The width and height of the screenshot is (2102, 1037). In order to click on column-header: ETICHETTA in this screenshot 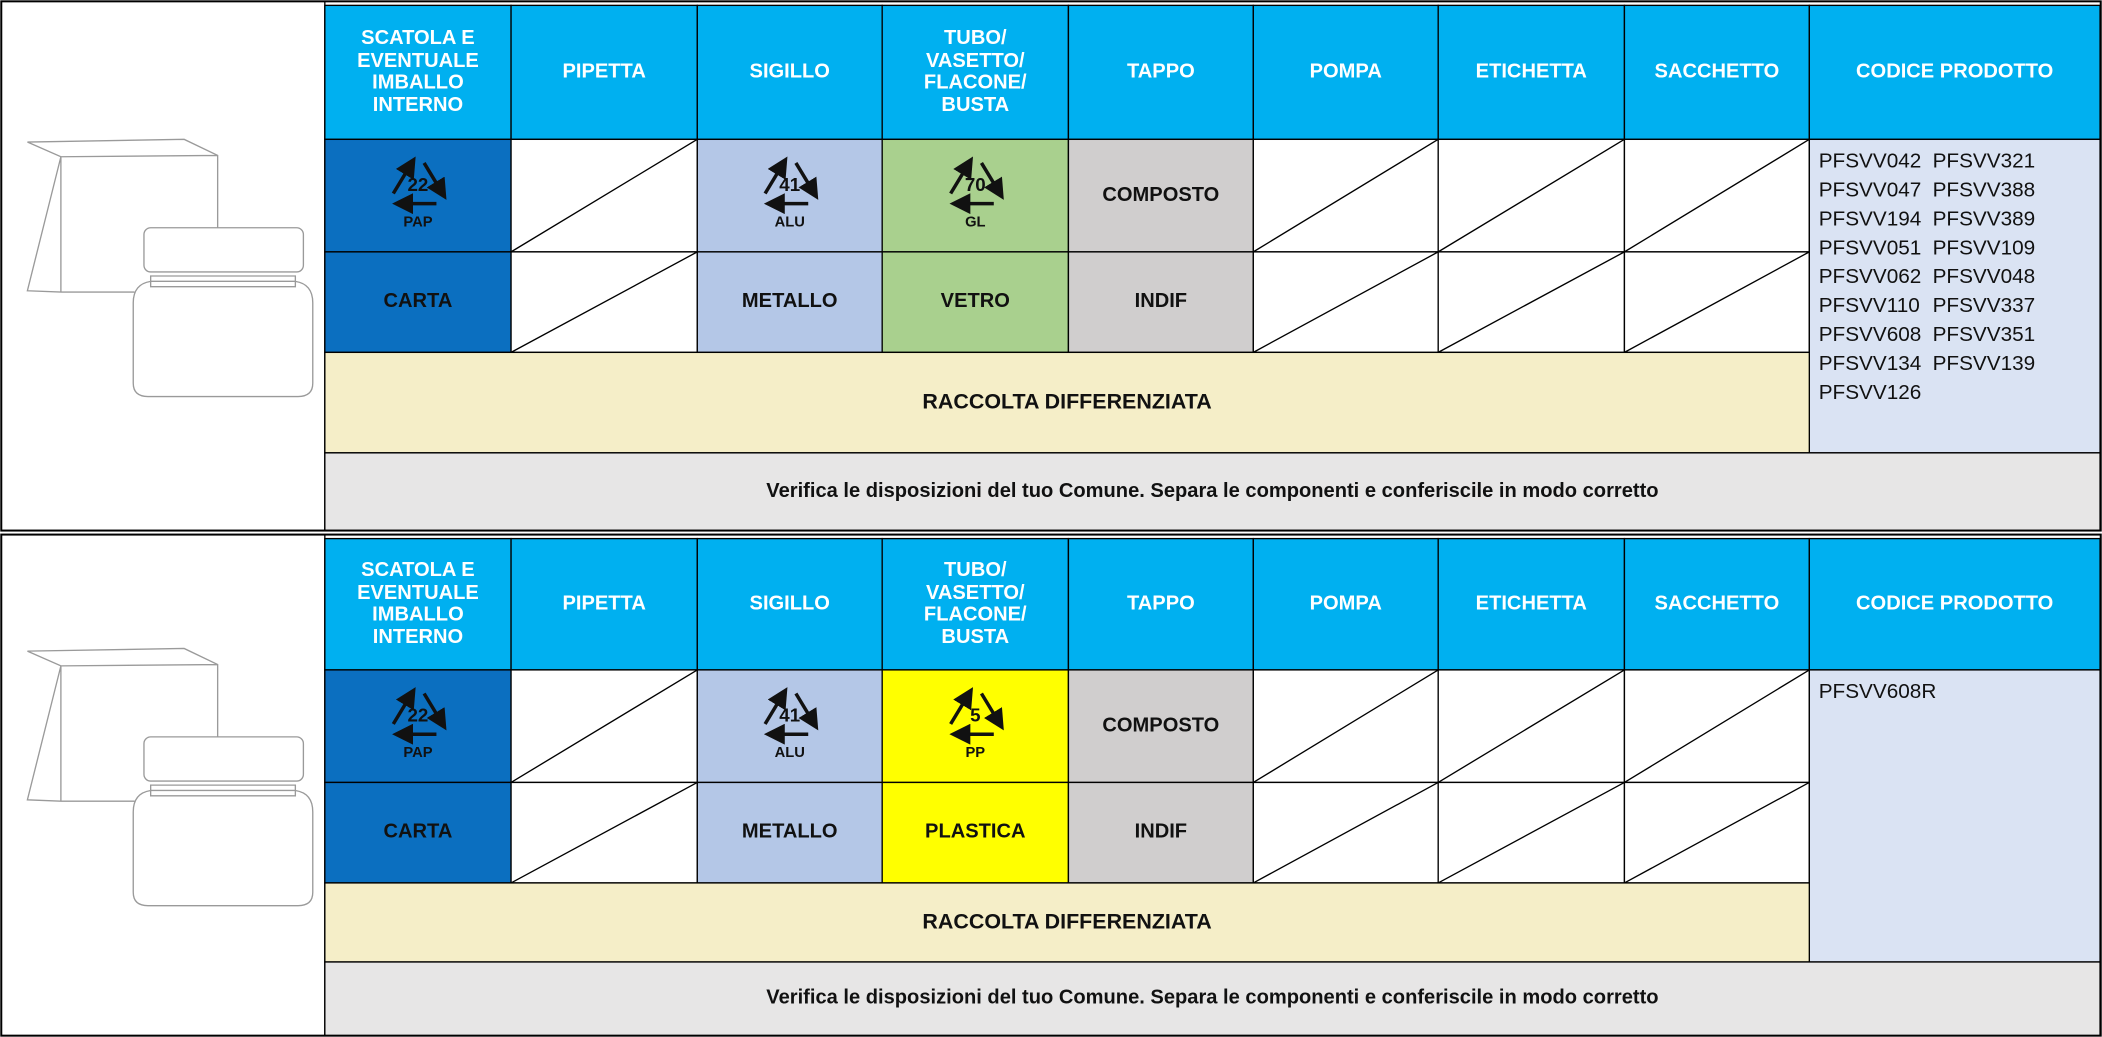, I will do `click(1531, 603)`.